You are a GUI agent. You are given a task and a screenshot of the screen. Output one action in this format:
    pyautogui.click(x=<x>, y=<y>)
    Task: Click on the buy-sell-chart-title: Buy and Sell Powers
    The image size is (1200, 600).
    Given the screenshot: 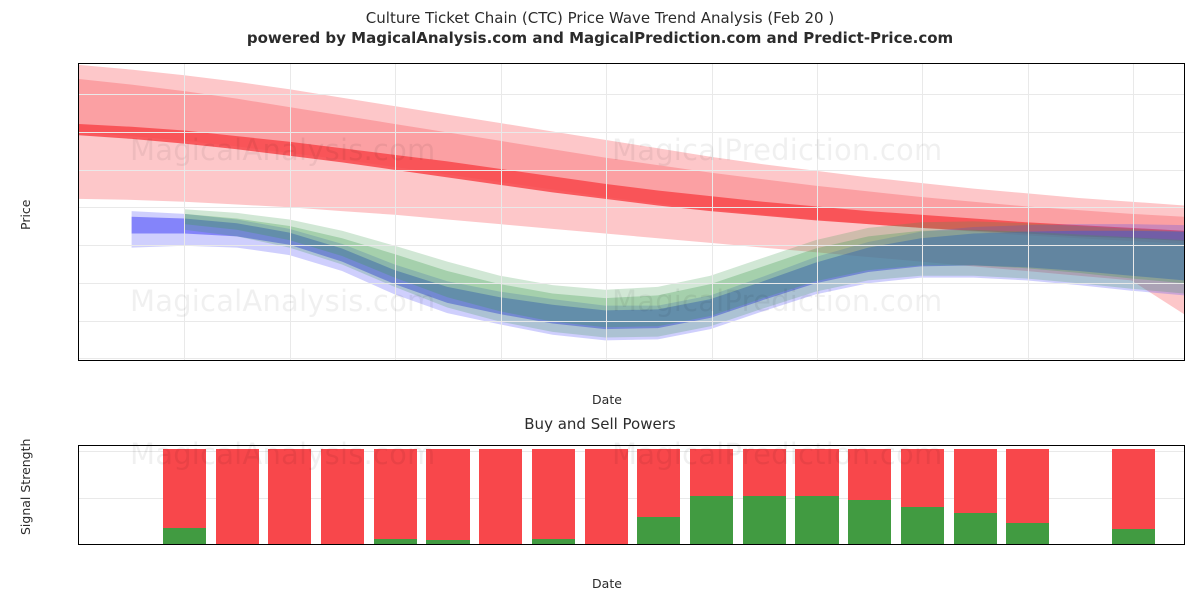 What is the action you would take?
    pyautogui.click(x=600, y=424)
    